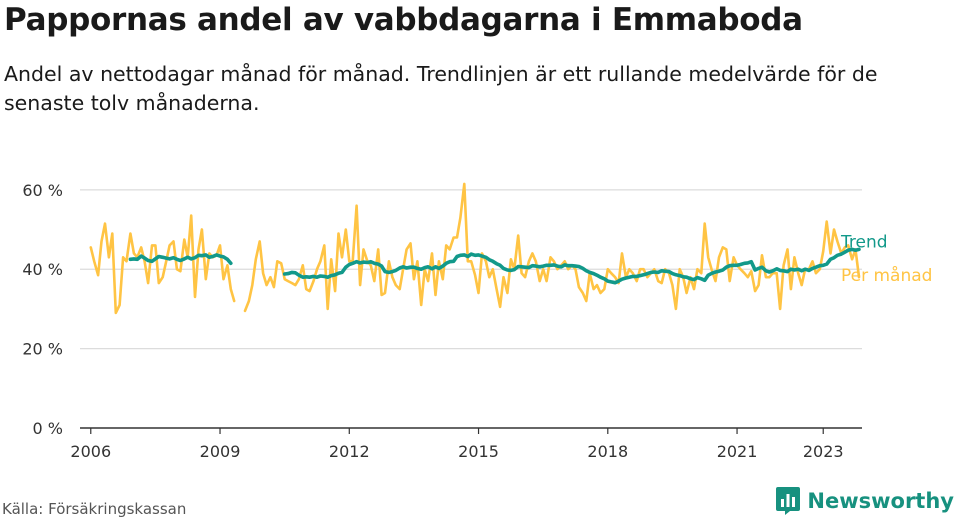 The height and width of the screenshot is (520, 960). What do you see at coordinates (886, 275) in the screenshot?
I see `series-label-per-month: Per månad` at bounding box center [886, 275].